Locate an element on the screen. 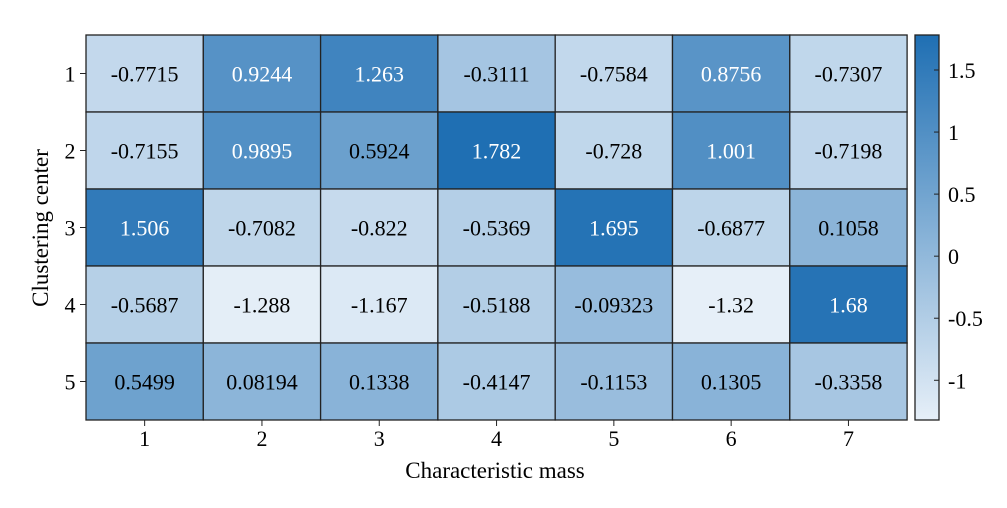 The image size is (1007, 508). cell-value-label: 0.1305 is located at coordinates (731, 382).